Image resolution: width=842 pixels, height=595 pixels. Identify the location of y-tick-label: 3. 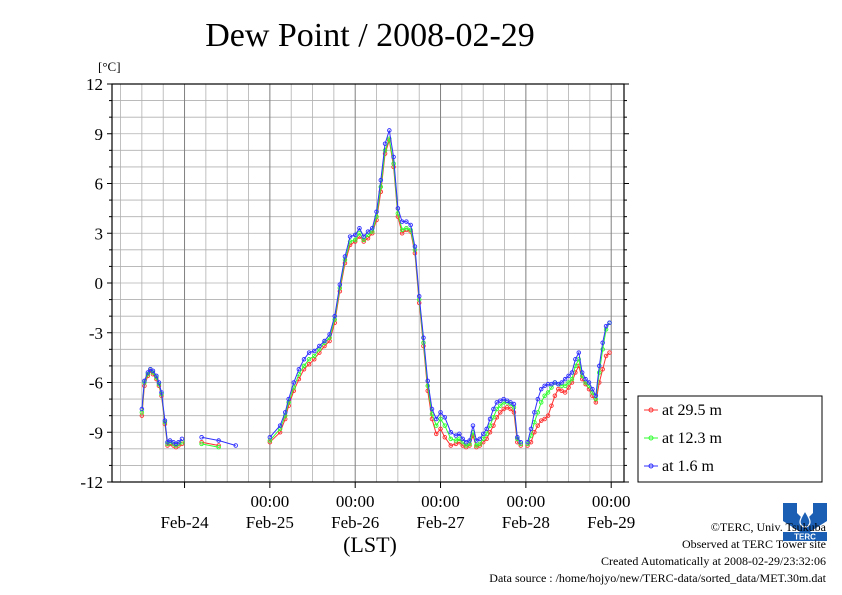
(99, 233).